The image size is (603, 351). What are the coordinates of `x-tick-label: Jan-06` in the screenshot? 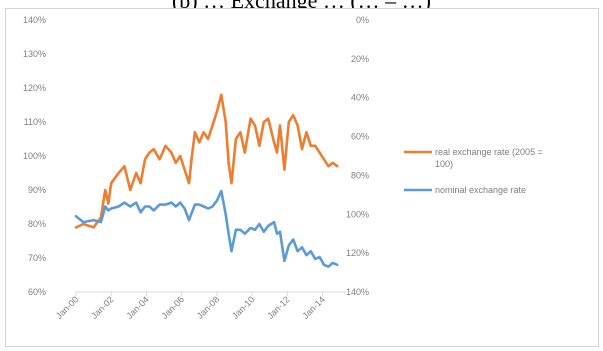 It's located at (173, 307).